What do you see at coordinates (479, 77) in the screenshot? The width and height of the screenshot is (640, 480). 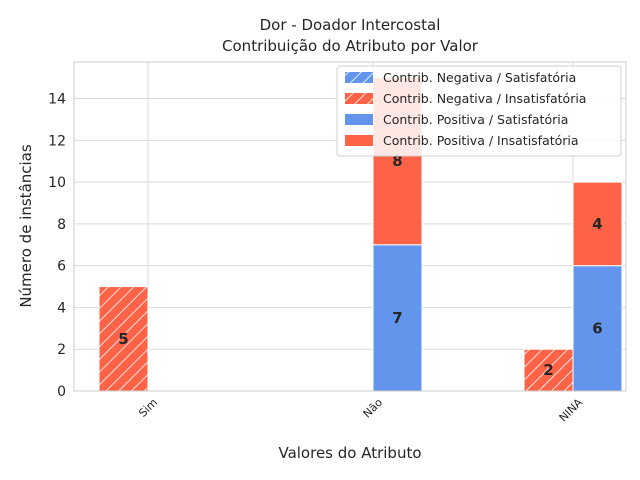 I see `legend-entry-label: Contrib. Negativa / Satisfatória` at bounding box center [479, 77].